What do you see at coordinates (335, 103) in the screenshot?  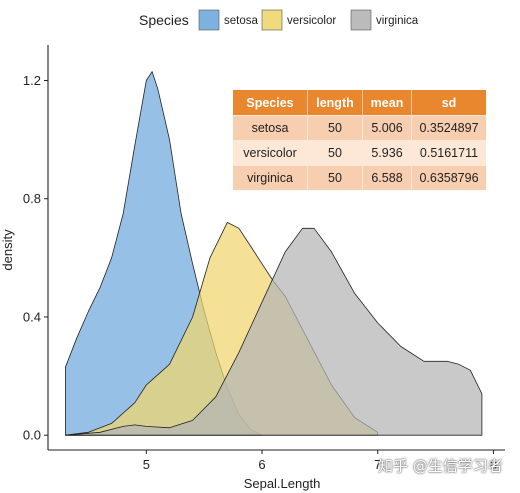 I see `table-header-length: length` at bounding box center [335, 103].